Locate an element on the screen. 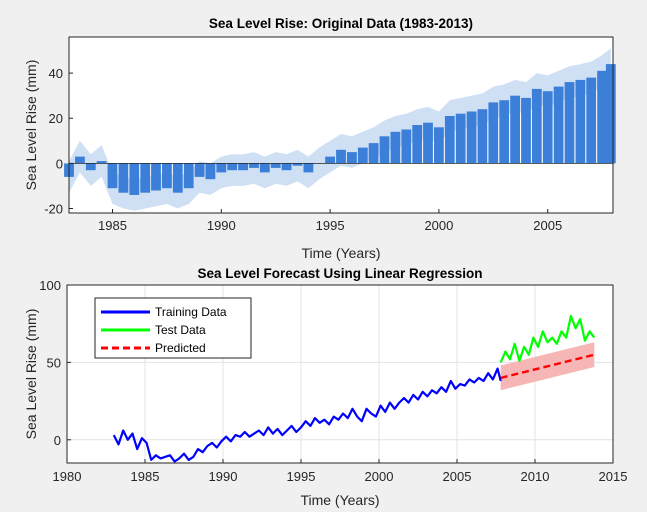 Image resolution: width=647 pixels, height=512 pixels. y-tick-label: 100 is located at coordinates (50, 285).